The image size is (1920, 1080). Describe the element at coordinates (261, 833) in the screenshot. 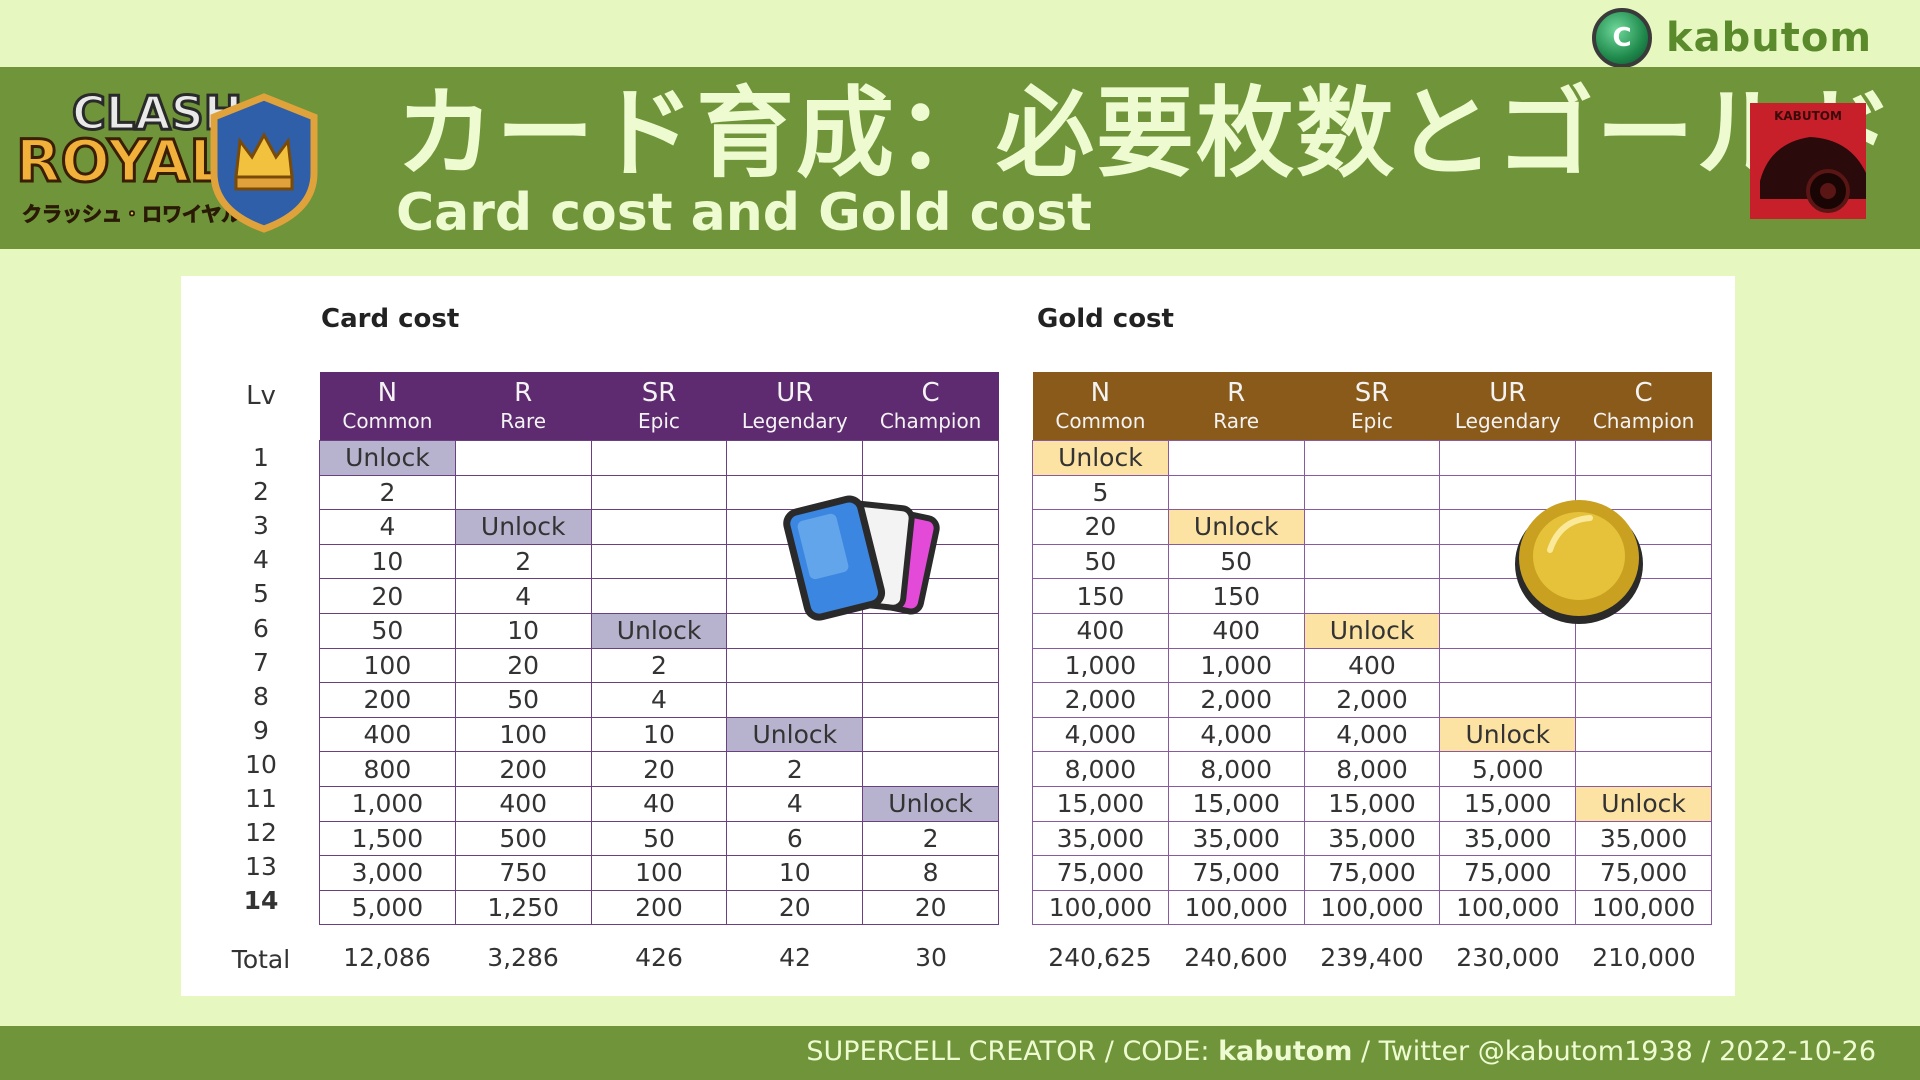

I see `level-label: 12` at that location.